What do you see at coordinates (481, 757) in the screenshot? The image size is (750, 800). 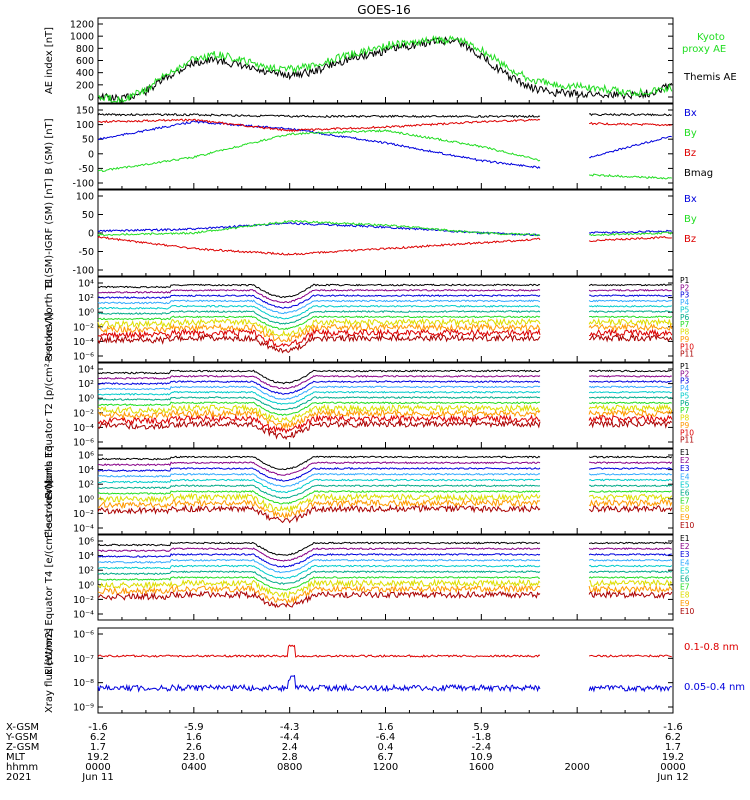 I see `x-col-value: 10.9` at bounding box center [481, 757].